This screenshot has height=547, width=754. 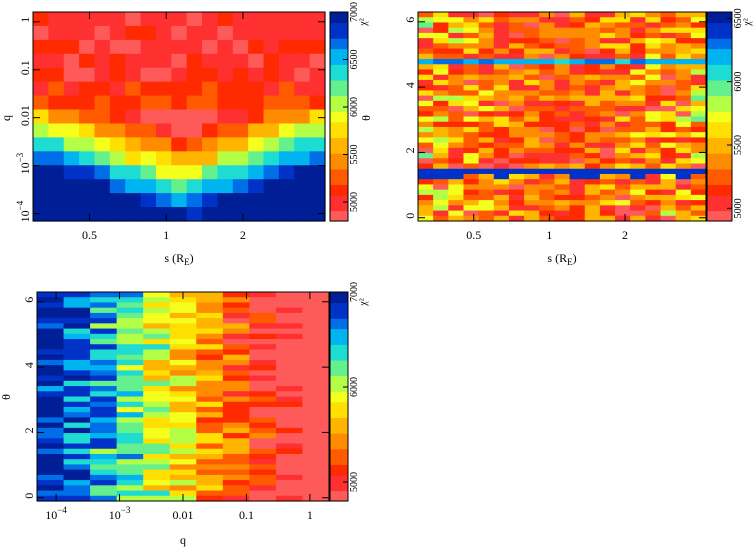 What do you see at coordinates (354, 60) in the screenshot?
I see `colorbar-tick-label: 6500` at bounding box center [354, 60].